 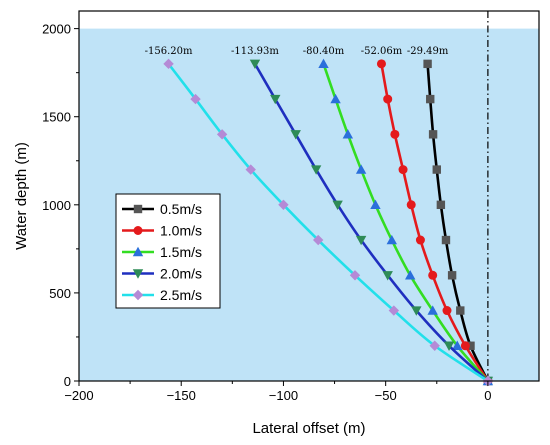 What do you see at coordinates (181, 252) in the screenshot?
I see `legend-label-2: 1.5m/s` at bounding box center [181, 252].